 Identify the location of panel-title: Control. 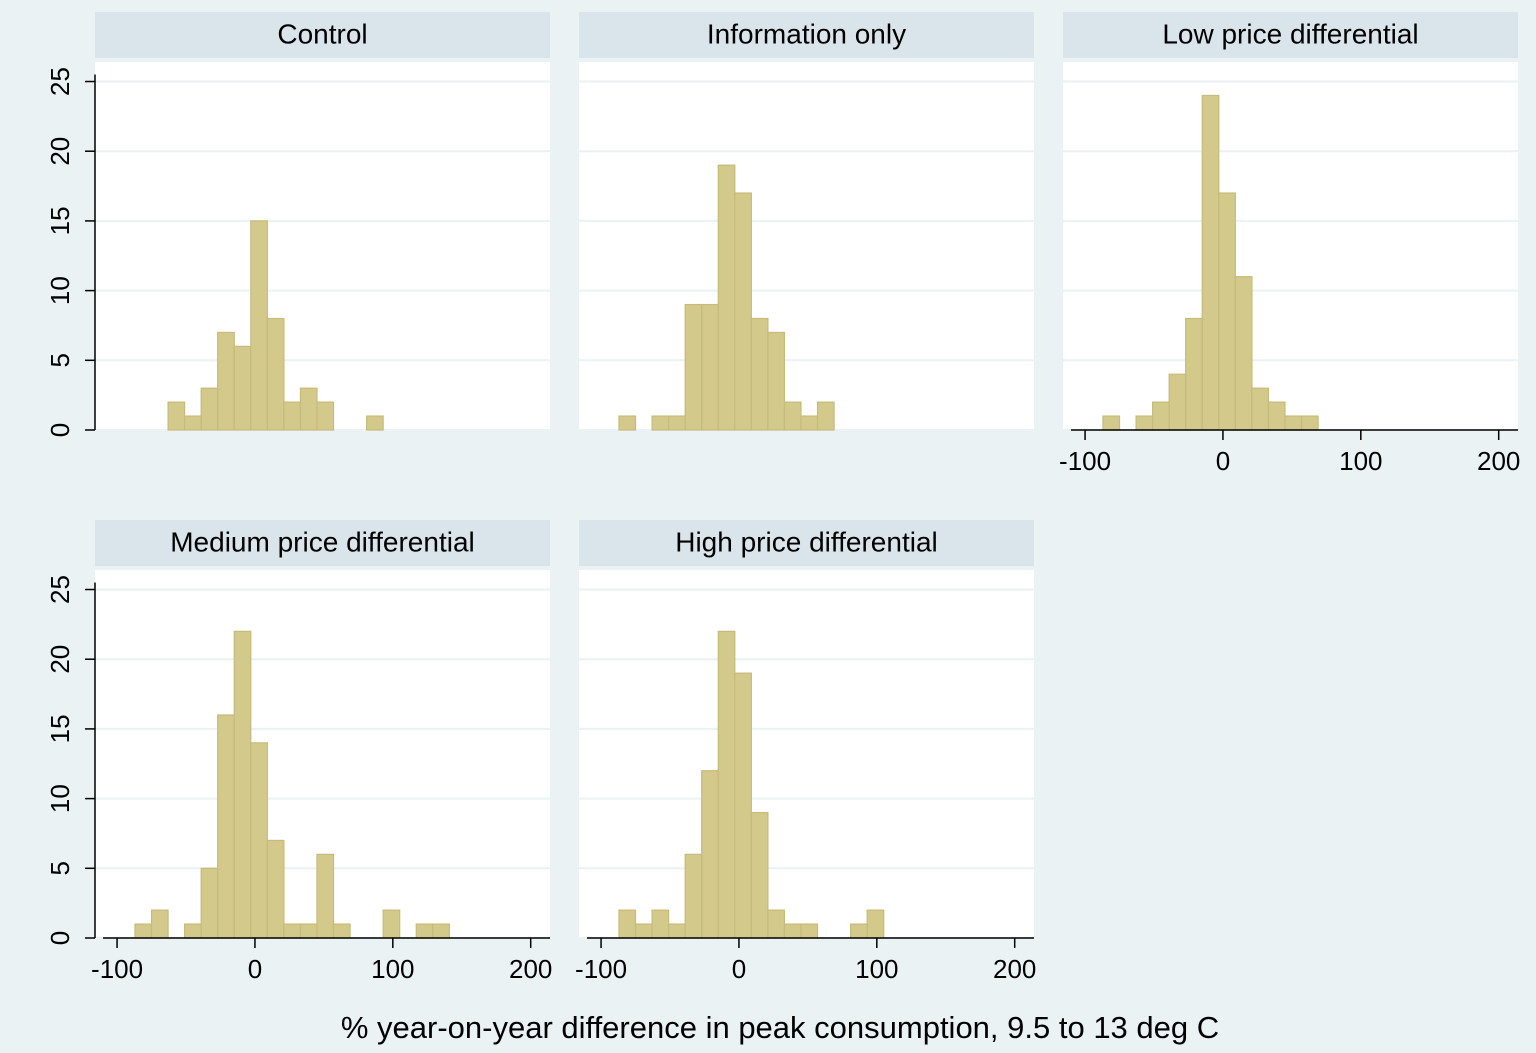
(322, 33).